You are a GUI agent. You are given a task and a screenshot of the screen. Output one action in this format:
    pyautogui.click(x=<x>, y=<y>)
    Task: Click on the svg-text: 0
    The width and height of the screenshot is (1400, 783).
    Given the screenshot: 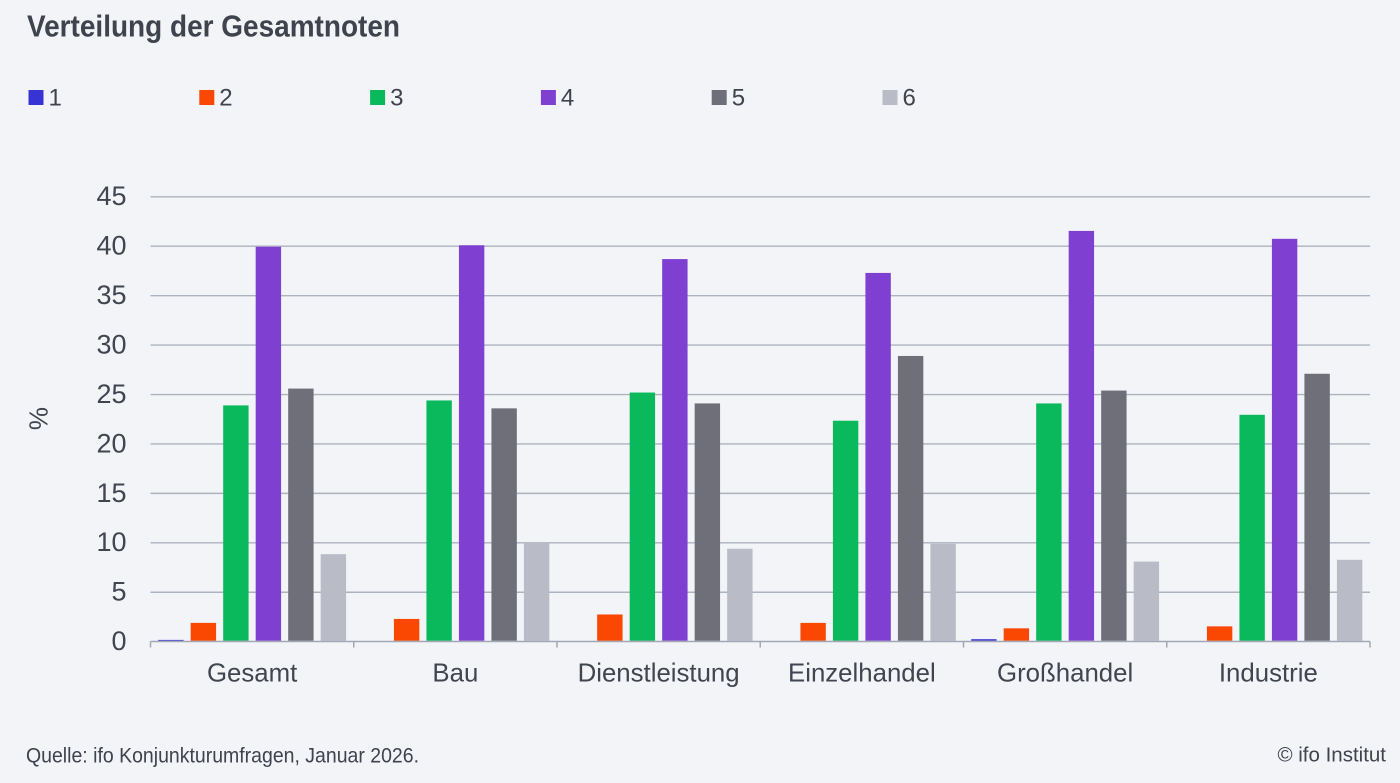 What is the action you would take?
    pyautogui.click(x=118, y=641)
    